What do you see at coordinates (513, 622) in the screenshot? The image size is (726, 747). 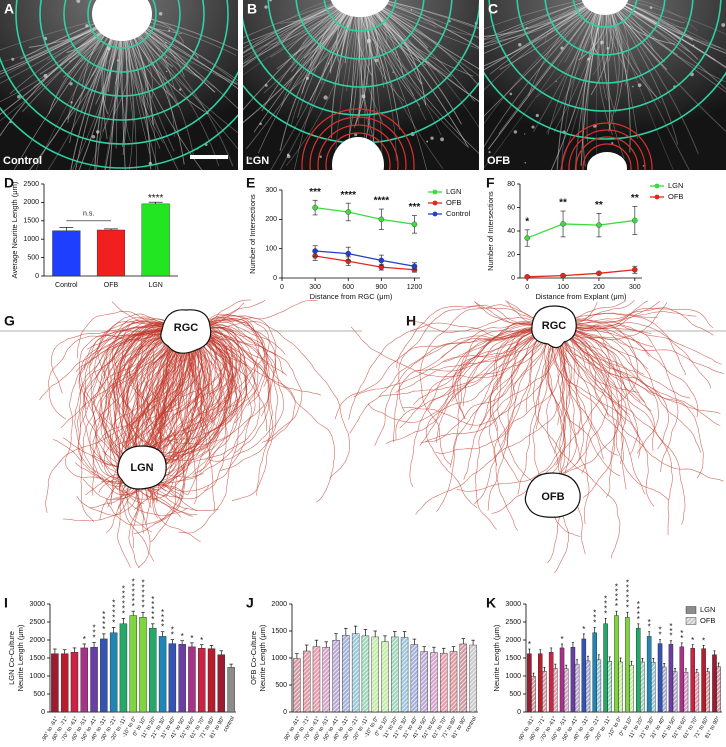 I see `y-tick-label: 2500` at bounding box center [513, 622].